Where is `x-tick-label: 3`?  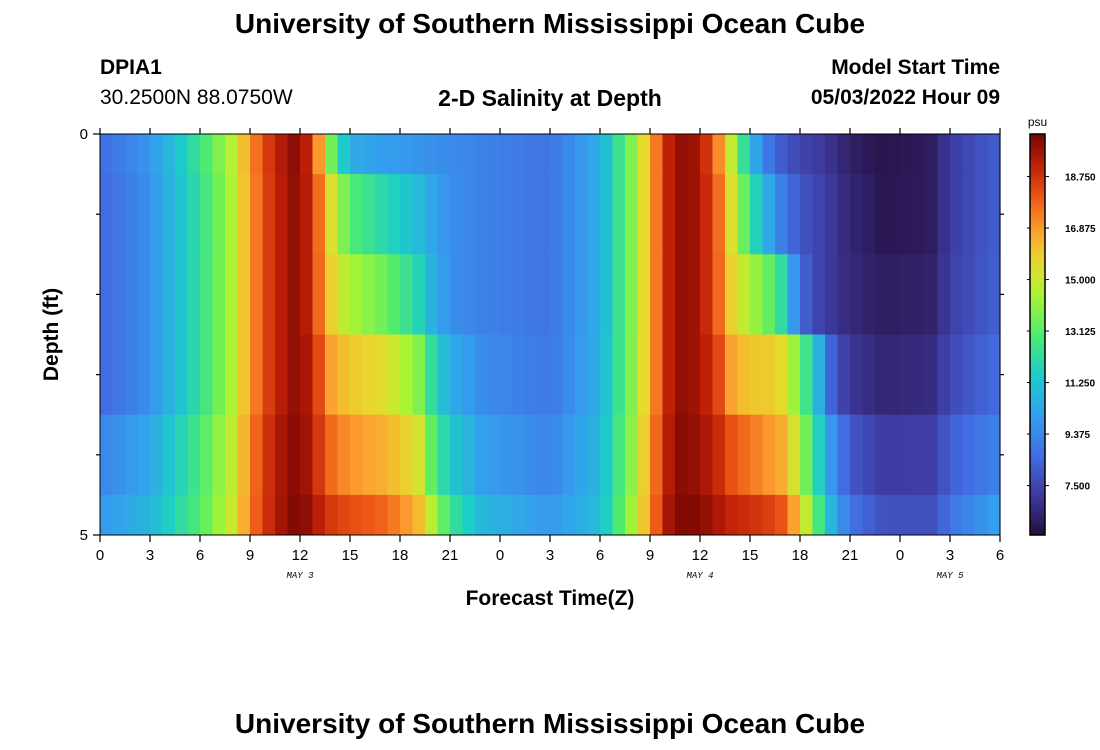 x-tick-label: 3 is located at coordinates (150, 555).